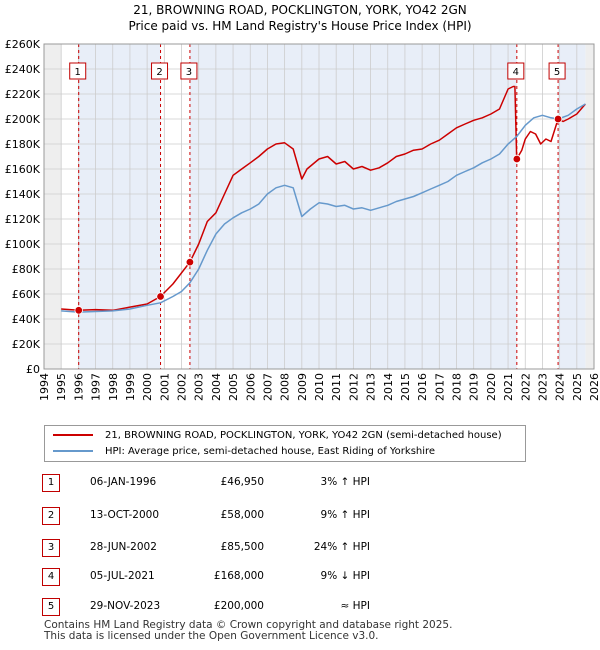  Describe the element at coordinates (26, 269) in the screenshot. I see `y-tick-label: £80K` at that location.